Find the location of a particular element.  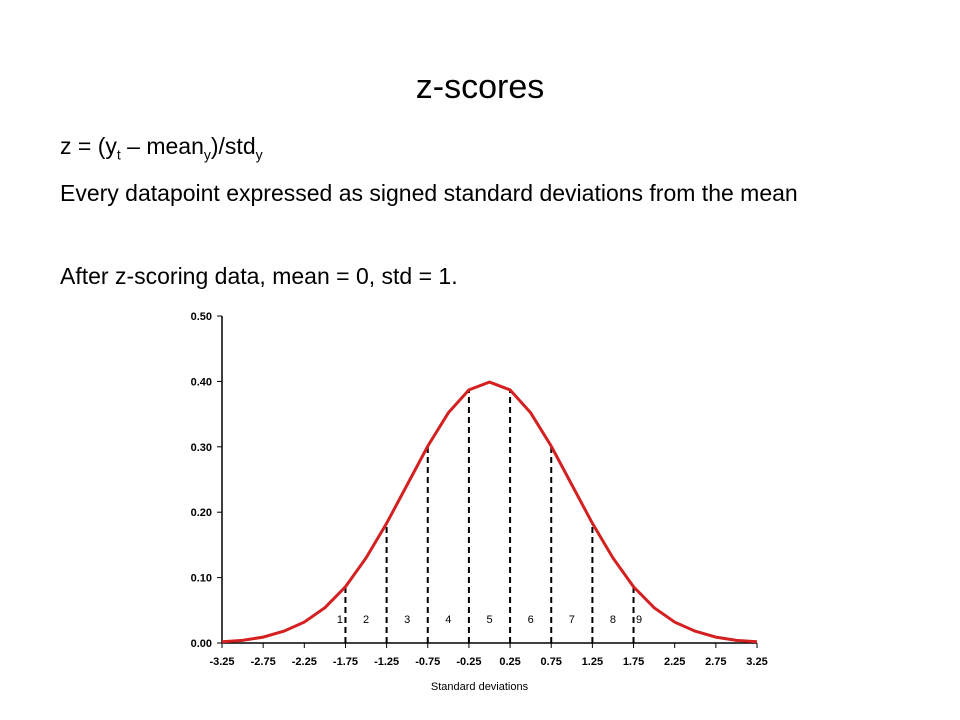

formula-part: )/std is located at coordinates (233, 146).